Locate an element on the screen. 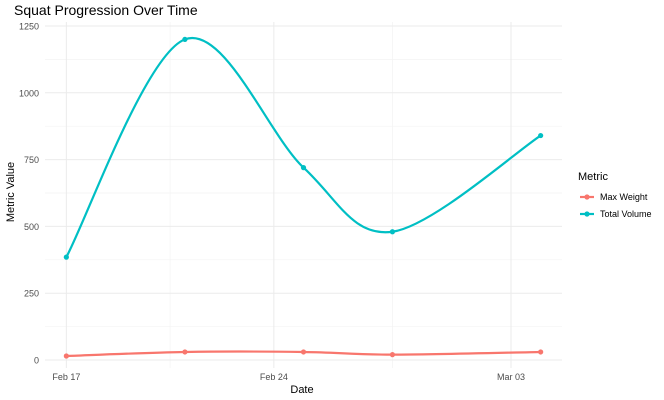 Image resolution: width=664 pixels, height=400 pixels. y-axis-label: Metric Value is located at coordinates (11, 192).